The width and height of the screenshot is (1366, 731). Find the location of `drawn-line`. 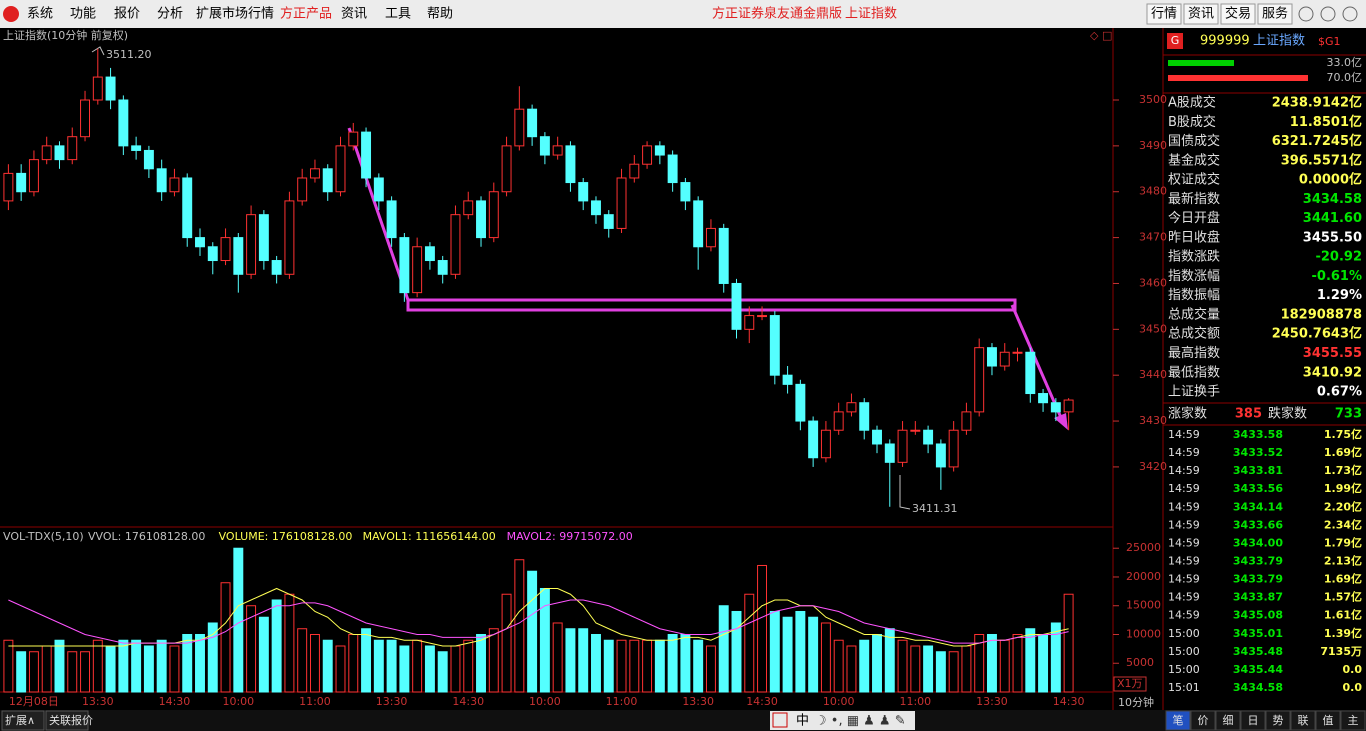

drawn-line is located at coordinates (378, 214).